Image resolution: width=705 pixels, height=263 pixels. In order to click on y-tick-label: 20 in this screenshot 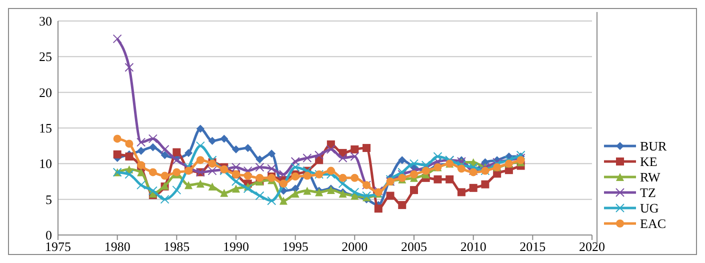, I will do `click(45, 92)`.